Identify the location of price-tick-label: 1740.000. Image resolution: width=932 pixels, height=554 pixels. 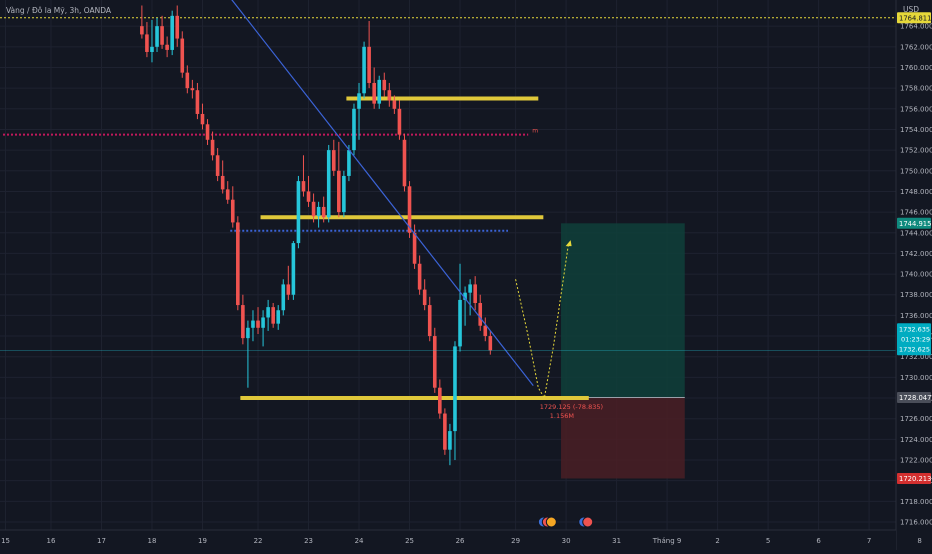
(916, 275).